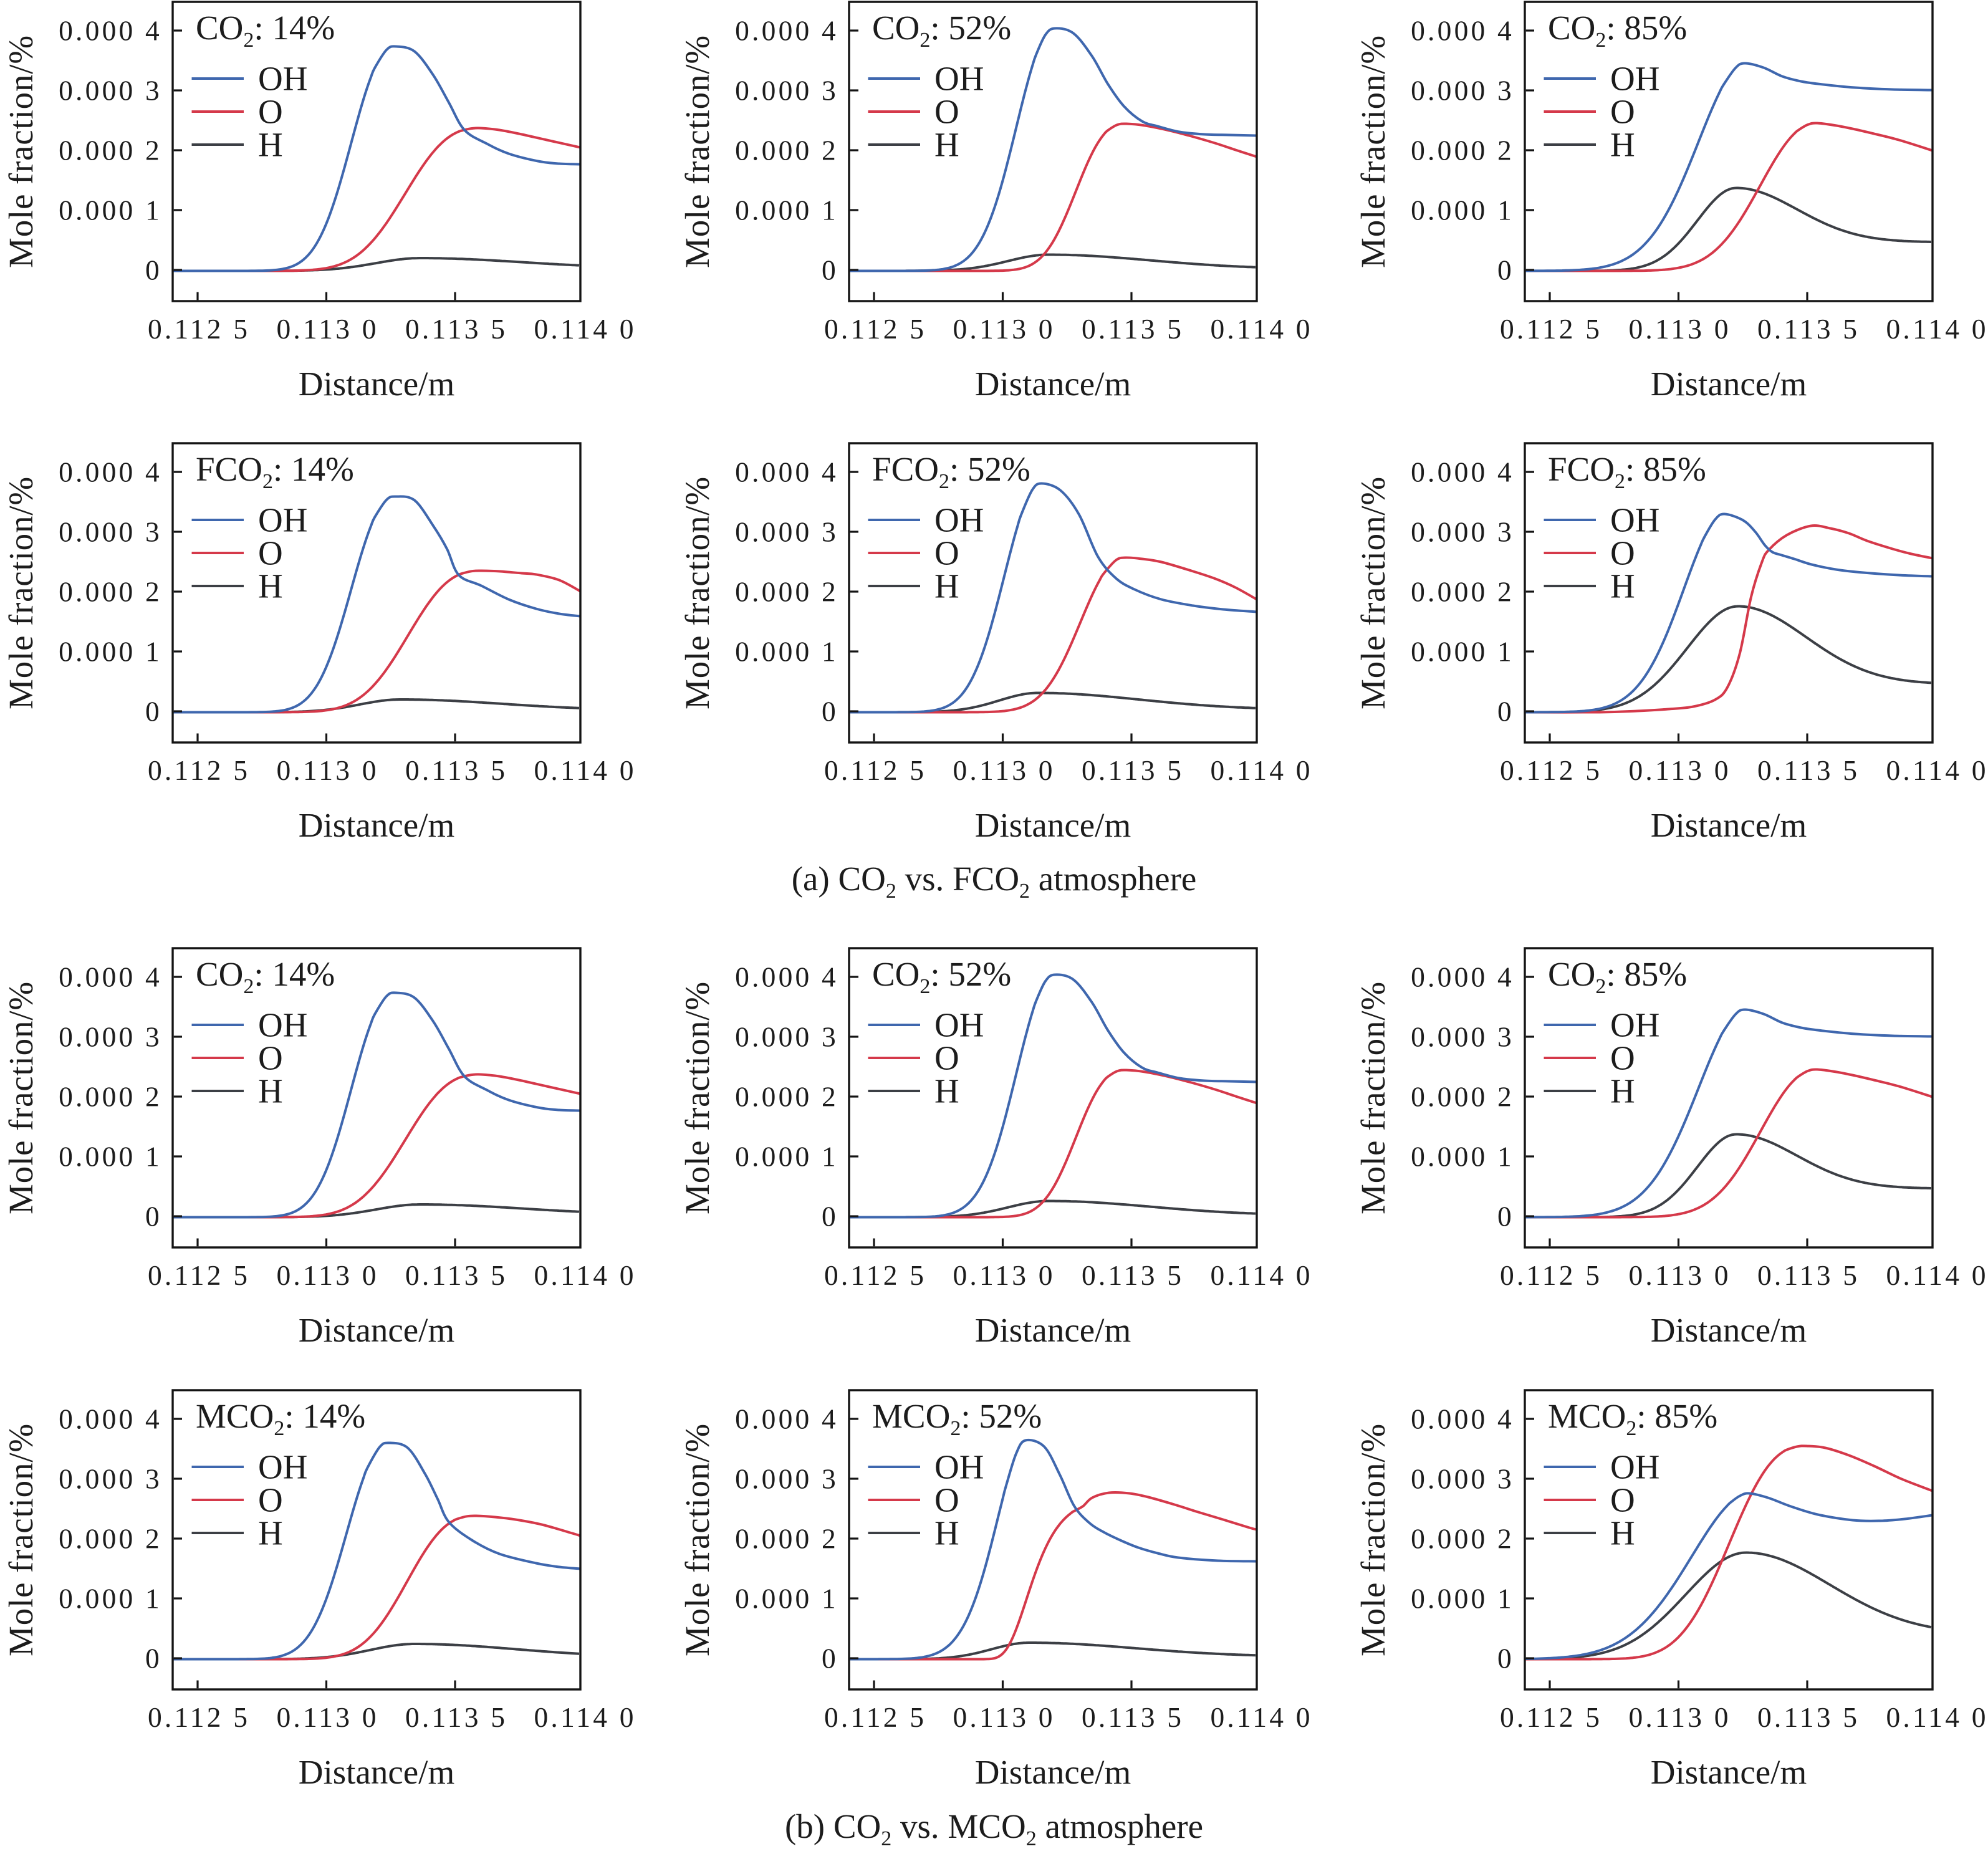  Describe the element at coordinates (941, 30) in the screenshot. I see `svg-text: CO2: 52%` at that location.